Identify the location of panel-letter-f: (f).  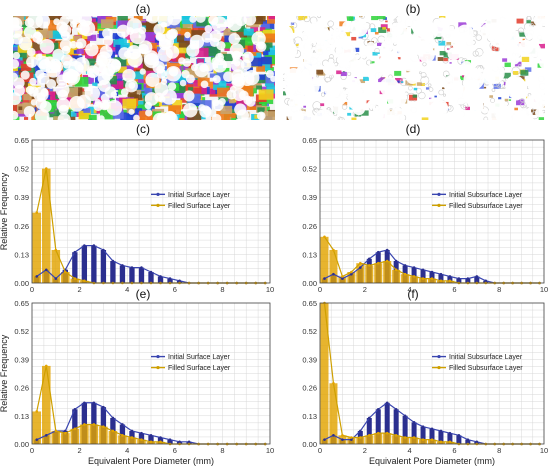
(412, 294).